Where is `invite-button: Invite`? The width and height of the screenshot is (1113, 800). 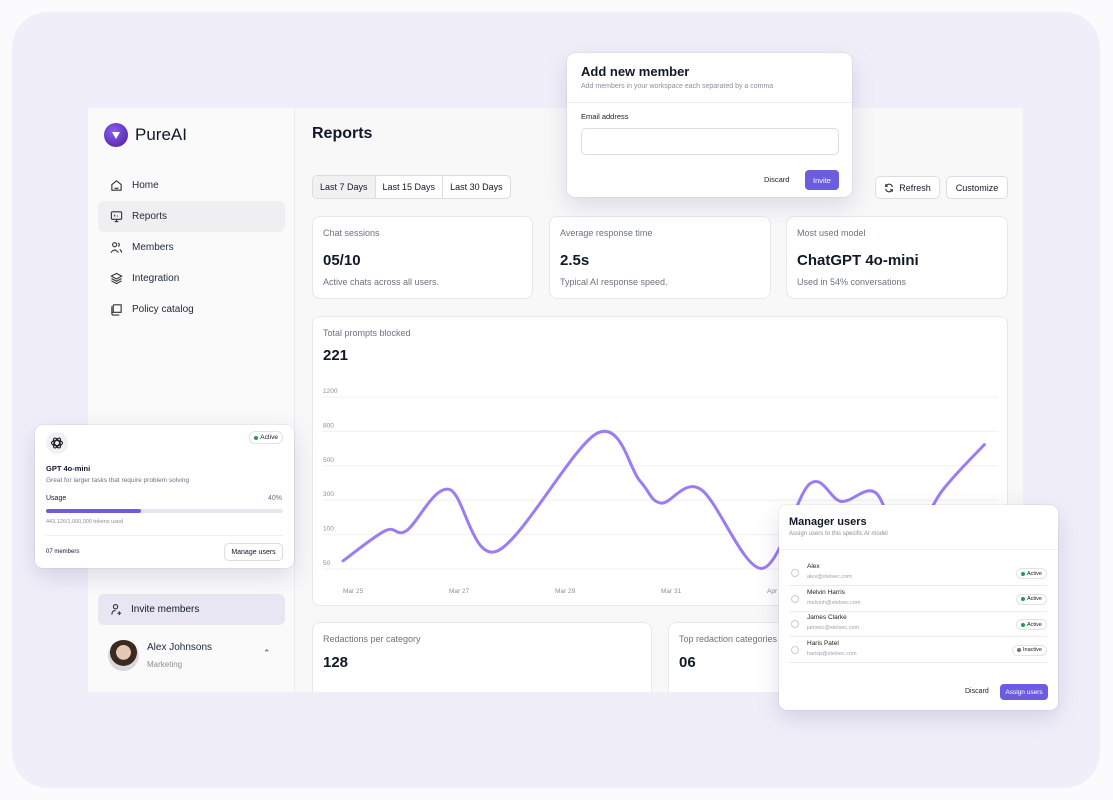
invite-button: Invite is located at coordinates (822, 180).